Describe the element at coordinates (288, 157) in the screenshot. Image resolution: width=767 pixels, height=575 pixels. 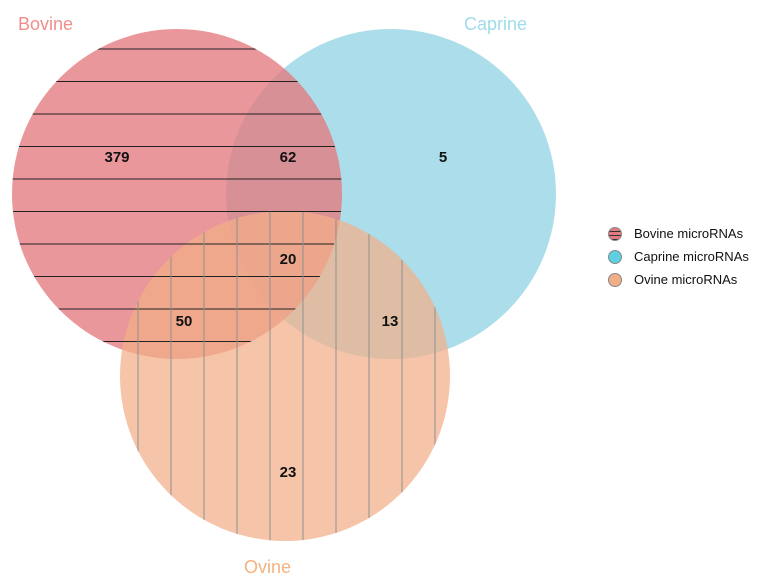
I see `region-count-bovine-caprine: 62` at that location.